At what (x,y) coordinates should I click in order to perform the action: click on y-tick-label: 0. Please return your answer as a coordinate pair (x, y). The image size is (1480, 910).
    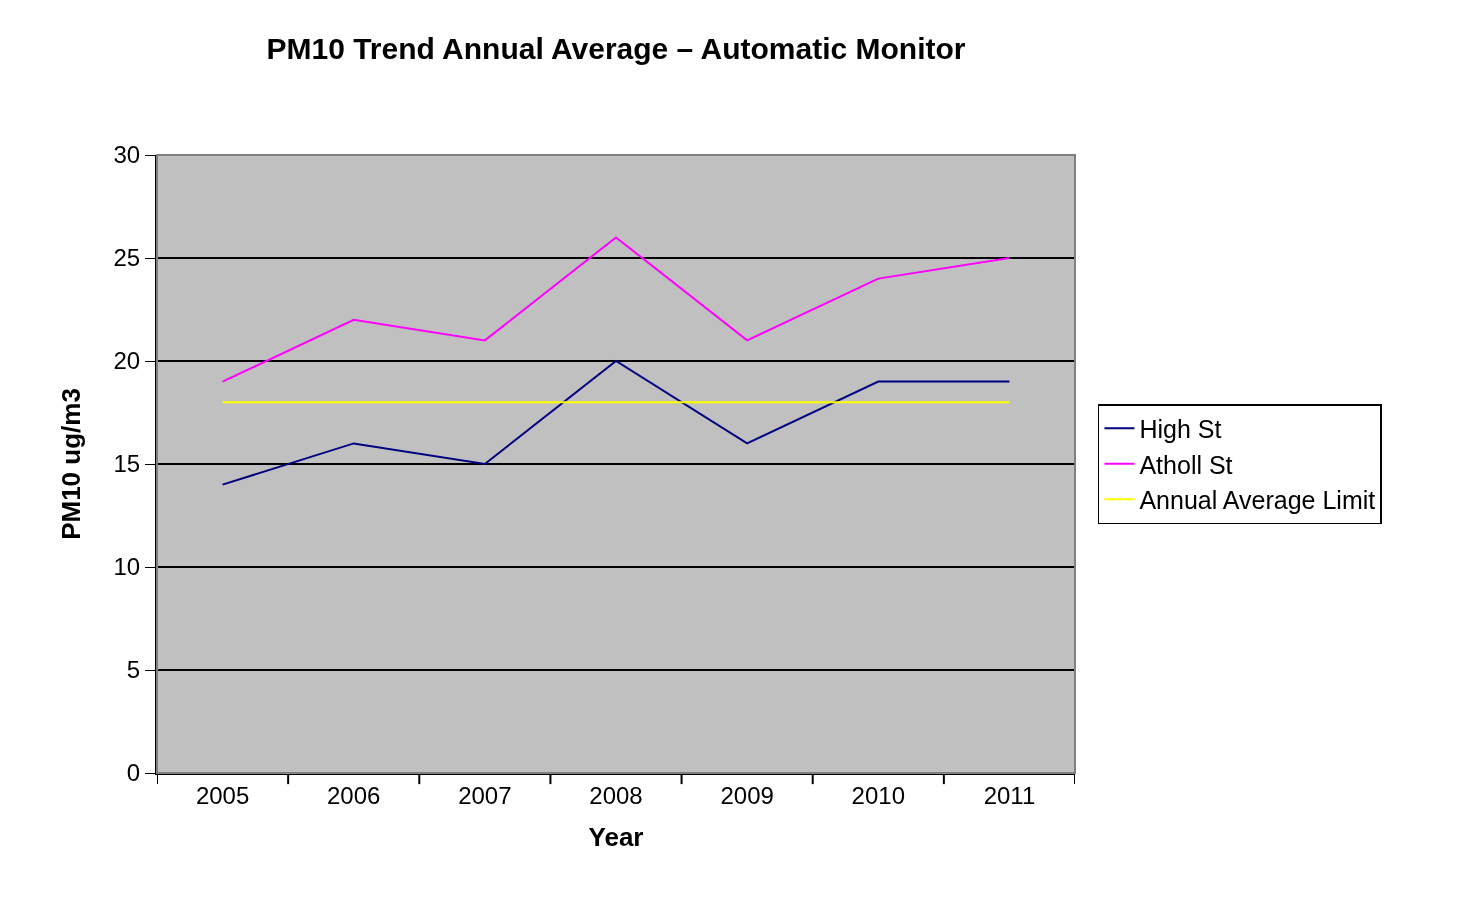
    Looking at the image, I should click on (133, 773).